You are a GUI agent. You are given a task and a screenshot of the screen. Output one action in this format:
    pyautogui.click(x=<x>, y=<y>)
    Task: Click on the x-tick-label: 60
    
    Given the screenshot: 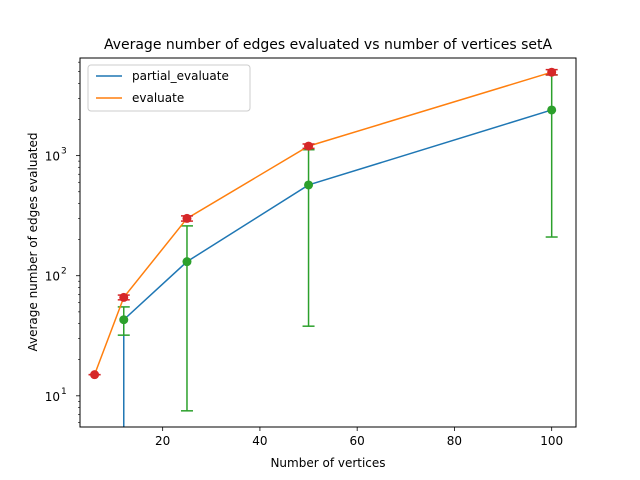 What is the action you would take?
    pyautogui.click(x=357, y=441)
    